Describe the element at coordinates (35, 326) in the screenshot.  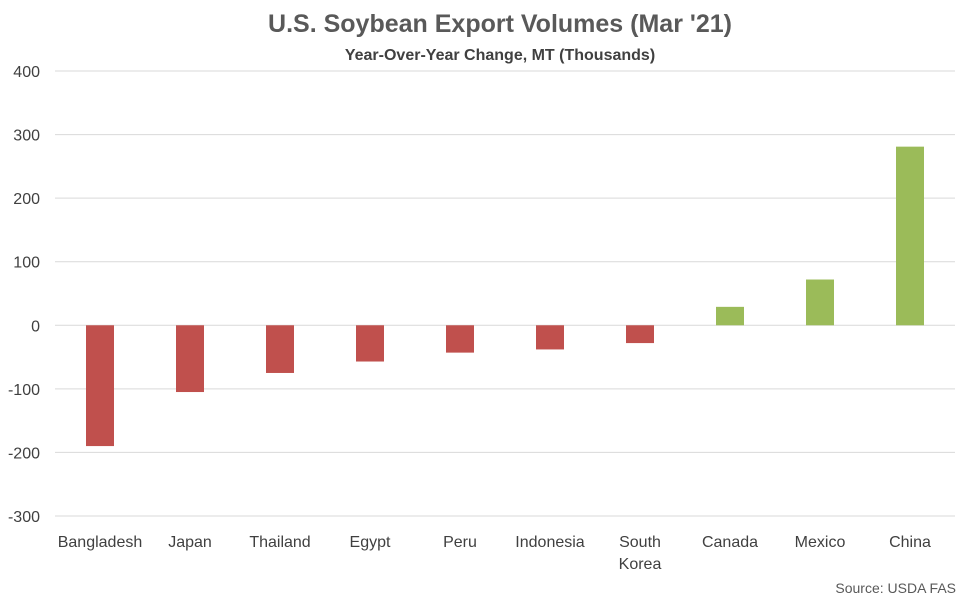
I see `y-tick-label: 0` at that location.